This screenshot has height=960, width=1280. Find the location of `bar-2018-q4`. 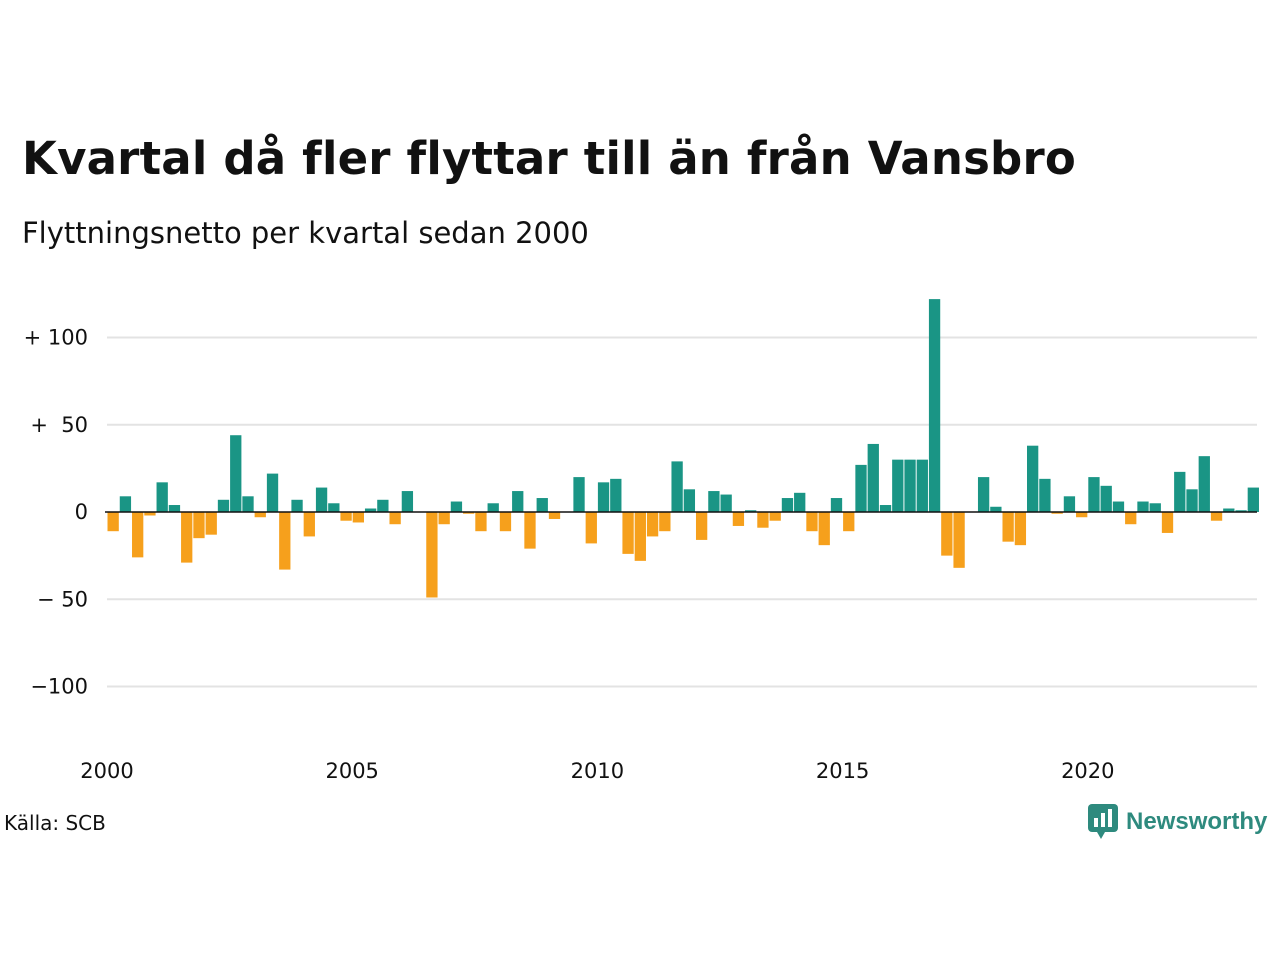

bar-2018-q4 is located at coordinates (1033, 478).